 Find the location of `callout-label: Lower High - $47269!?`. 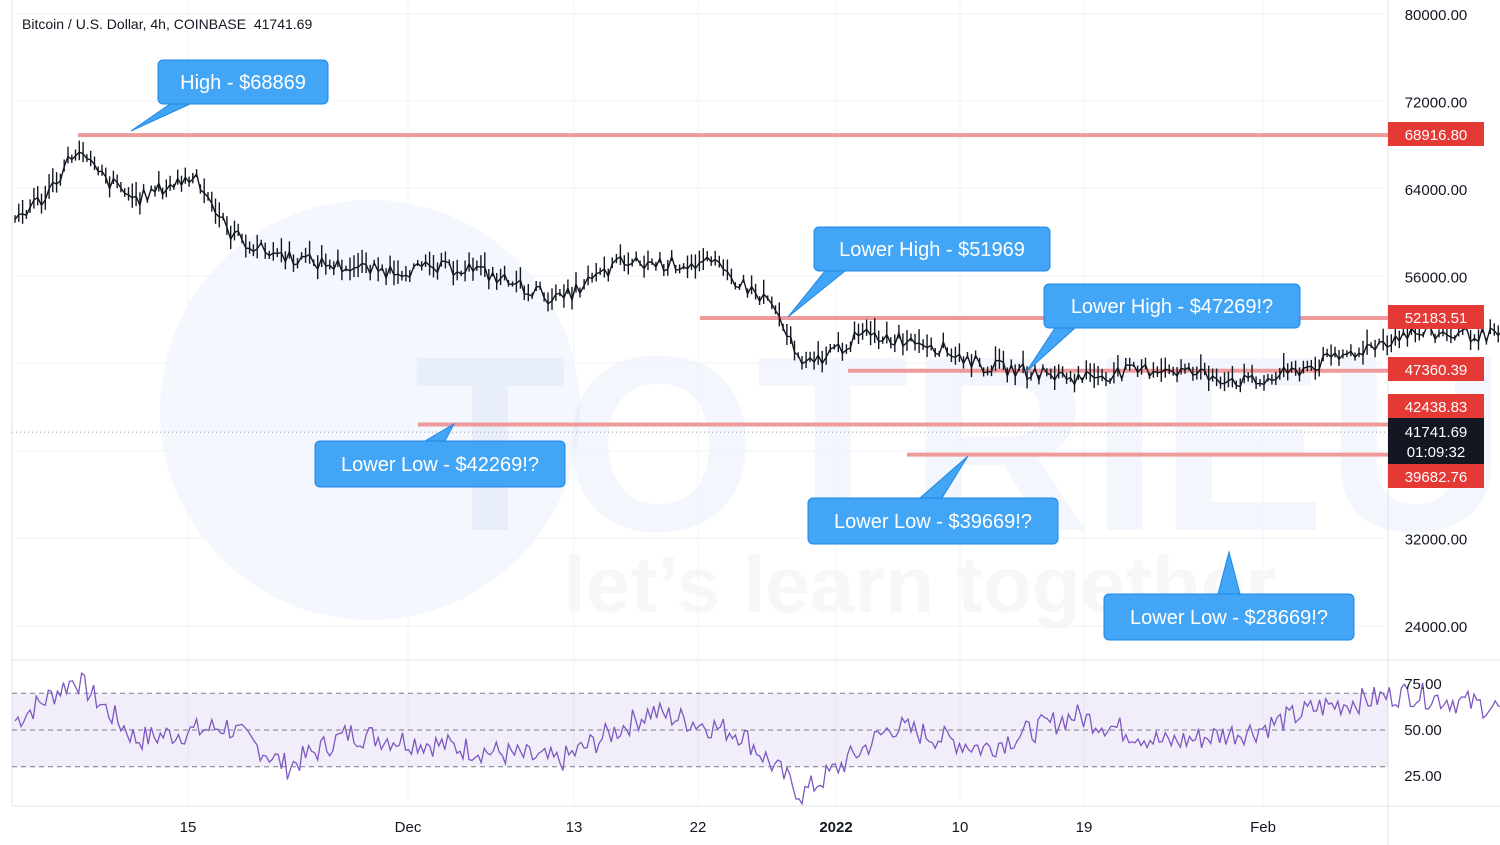

callout-label: Lower High - $47269!? is located at coordinates (1172, 307).